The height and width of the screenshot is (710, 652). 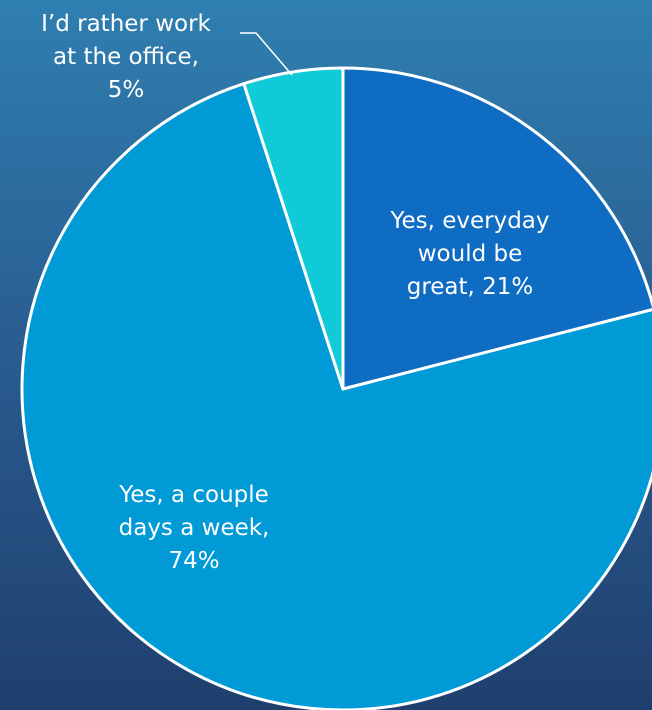 I want to click on slice-label-line: 5%, so click(x=126, y=90).